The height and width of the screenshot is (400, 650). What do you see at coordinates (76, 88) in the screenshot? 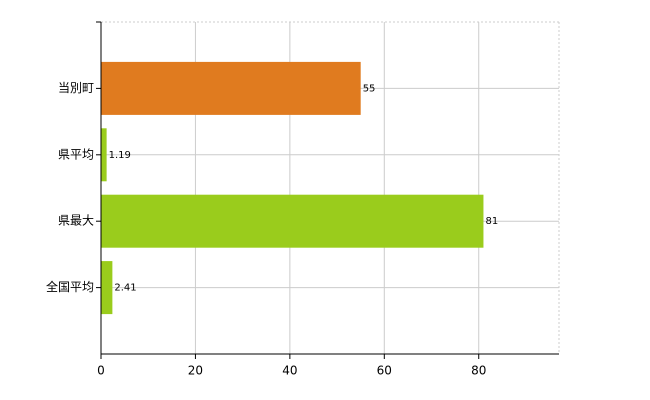
I see `y-tick-label: 当別町` at bounding box center [76, 88].